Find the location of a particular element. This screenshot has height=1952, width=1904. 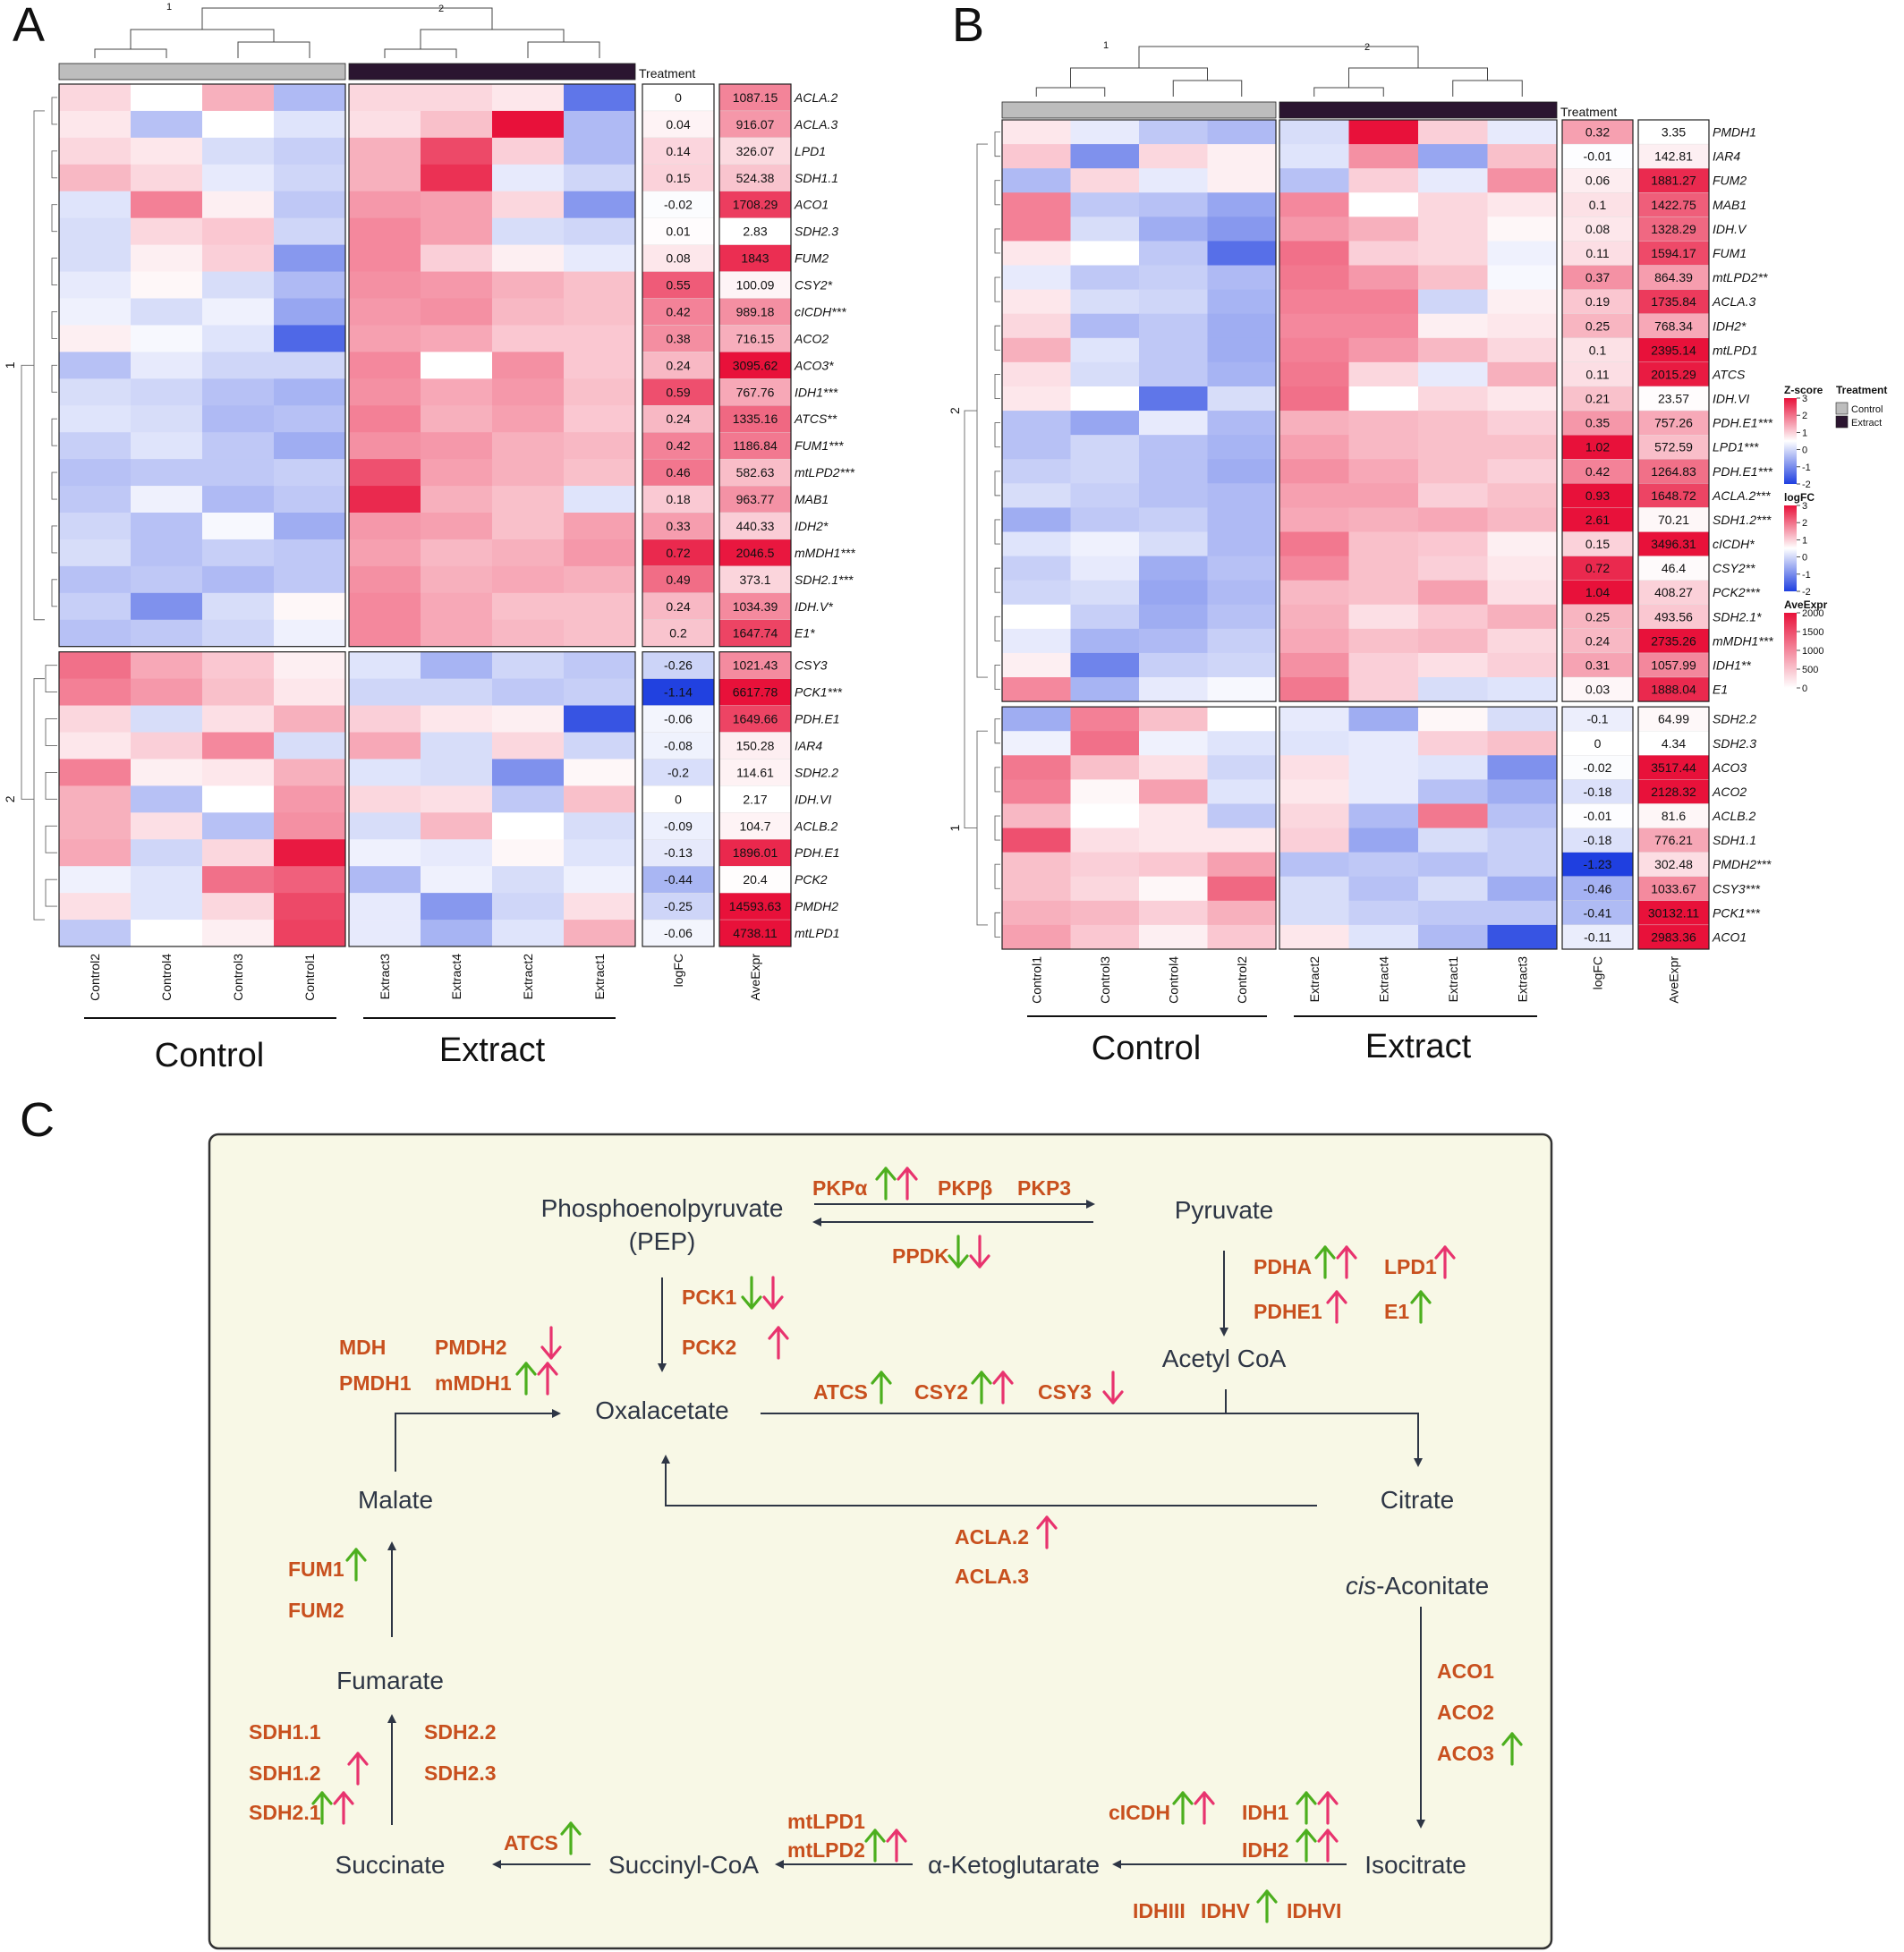

legend-tick-label: 2 is located at coordinates (1804, 416).